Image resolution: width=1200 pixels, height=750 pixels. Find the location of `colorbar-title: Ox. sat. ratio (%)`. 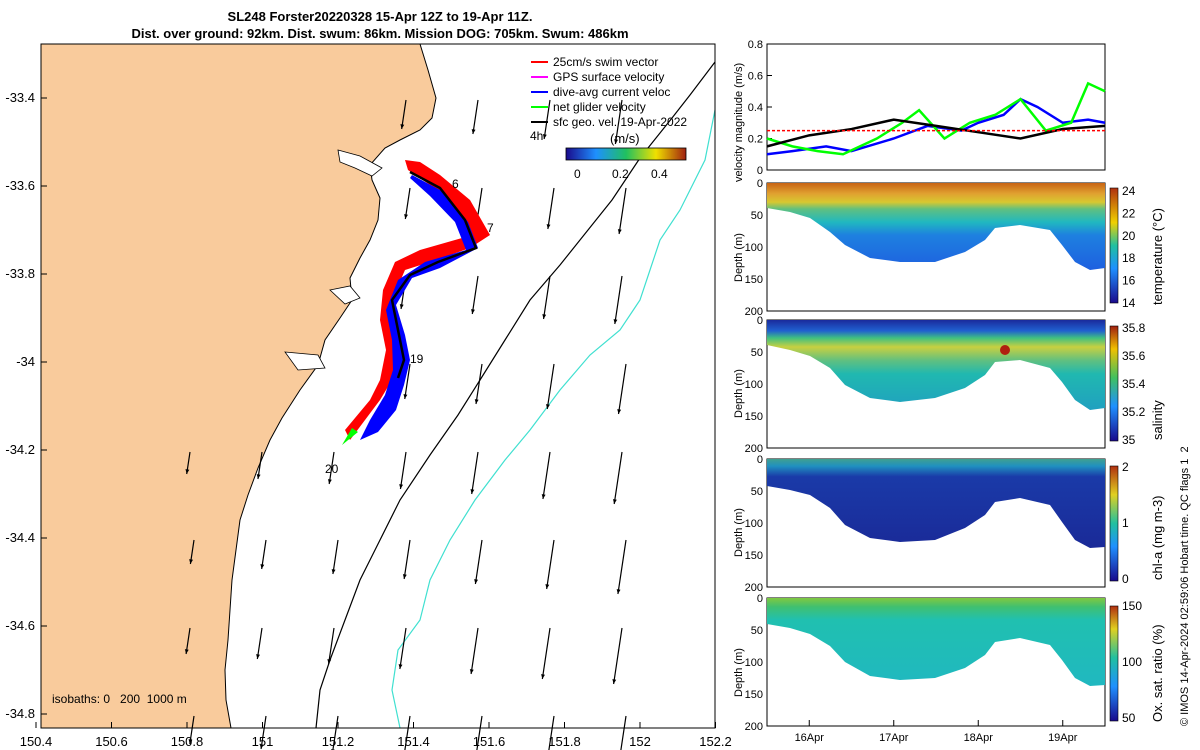

colorbar-title: Ox. sat. ratio (%) is located at coordinates (1157, 673).